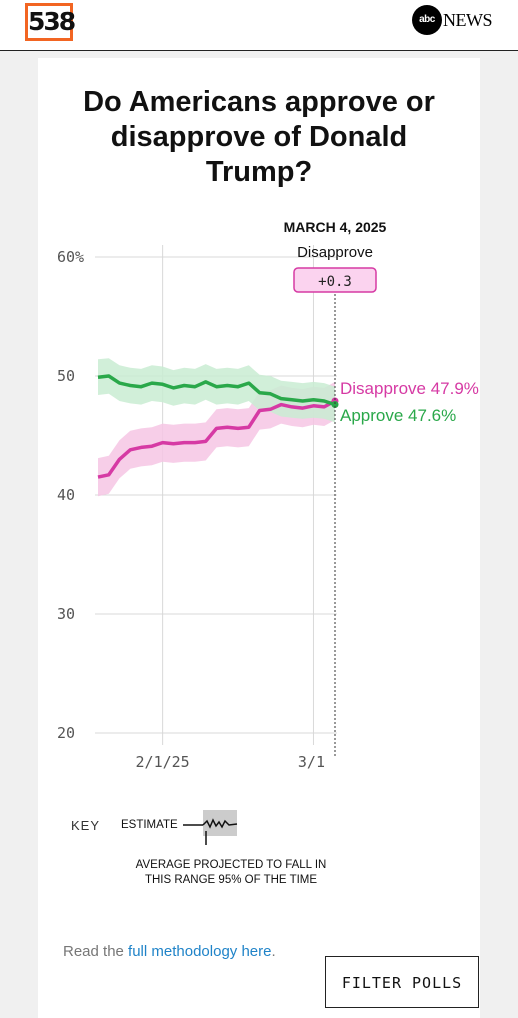 The width and height of the screenshot is (518, 1018). What do you see at coordinates (66, 733) in the screenshot?
I see `y-tick-label: 20` at bounding box center [66, 733].